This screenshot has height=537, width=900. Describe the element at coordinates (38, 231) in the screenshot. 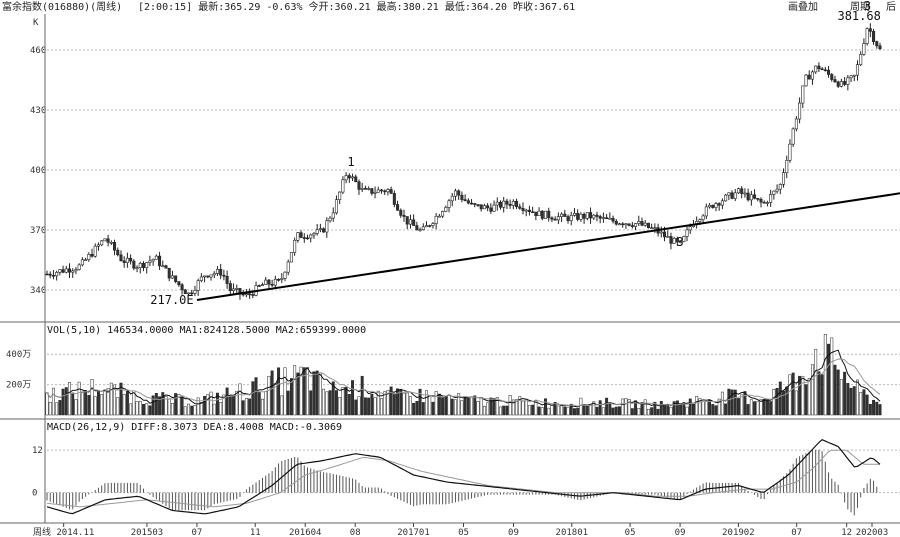

I see `price-tick-label: 370` at that location.